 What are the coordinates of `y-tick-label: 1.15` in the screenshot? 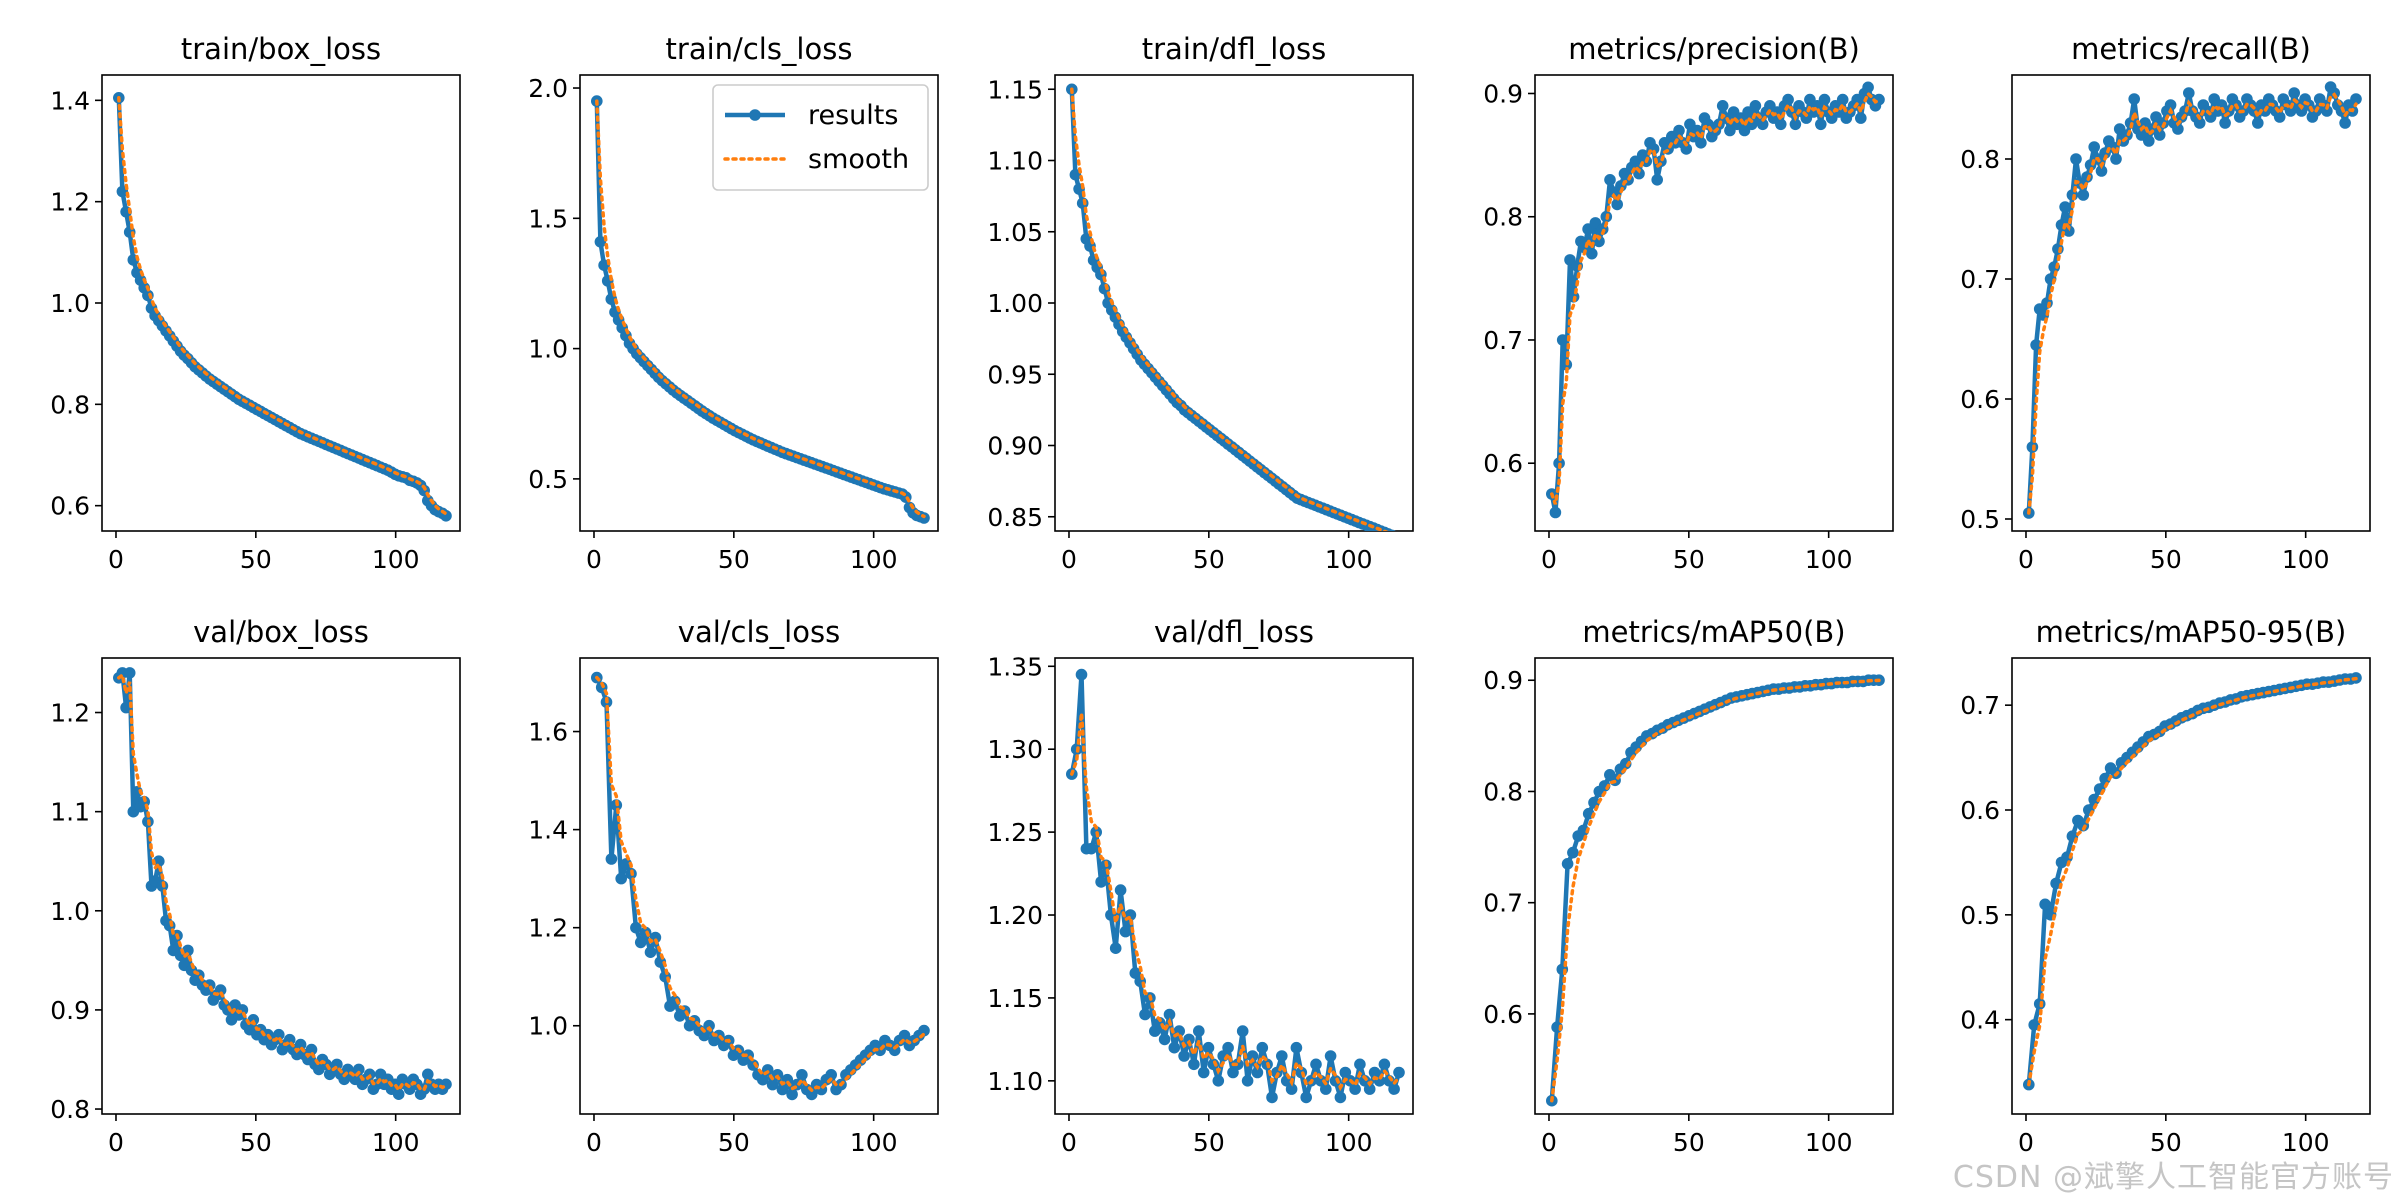 It's located at (1015, 89).